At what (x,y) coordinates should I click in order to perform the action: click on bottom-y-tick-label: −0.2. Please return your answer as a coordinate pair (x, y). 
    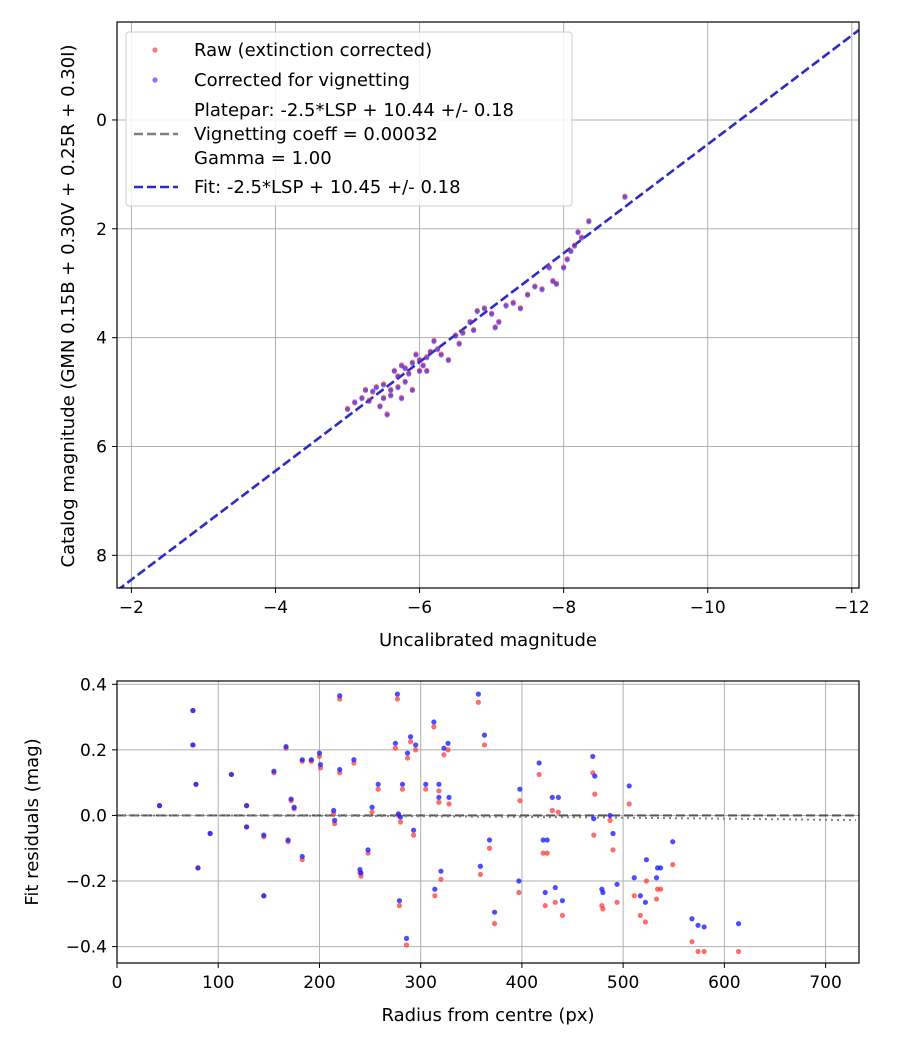
    Looking at the image, I should click on (86, 882).